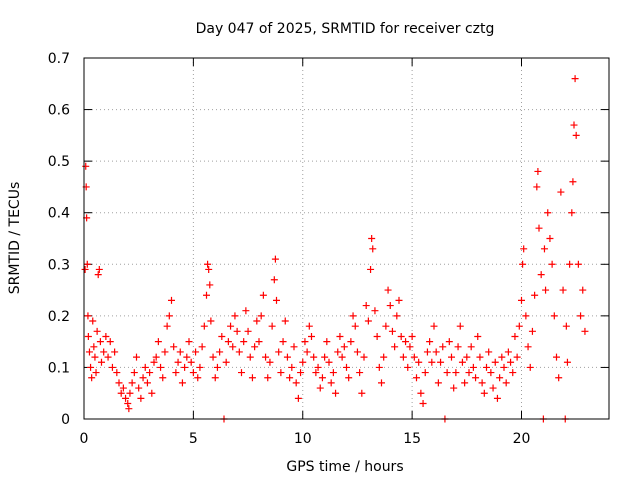 The width and height of the screenshot is (640, 480). What do you see at coordinates (522, 439) in the screenshot?
I see `x-tick-label: 20` at bounding box center [522, 439].